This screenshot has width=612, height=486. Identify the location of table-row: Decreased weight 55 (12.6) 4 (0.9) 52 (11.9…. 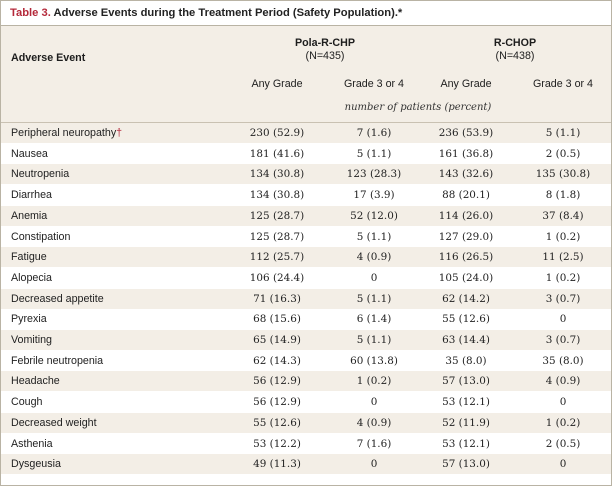
(306, 422).